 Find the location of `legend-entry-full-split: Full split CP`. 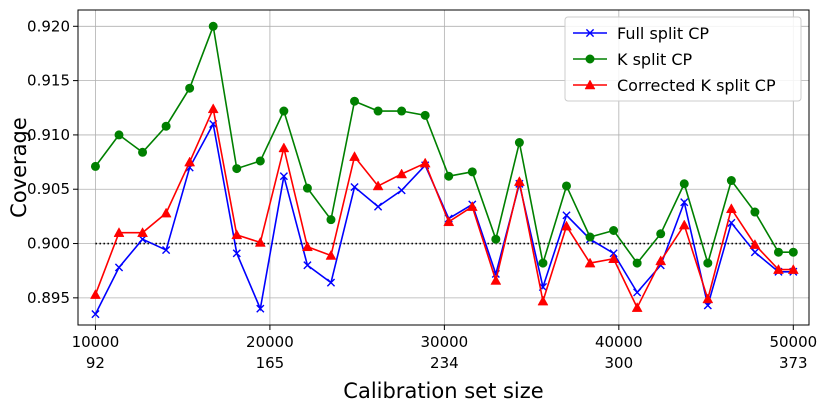

legend-entry-full-split: Full split CP is located at coordinates (641, 33).